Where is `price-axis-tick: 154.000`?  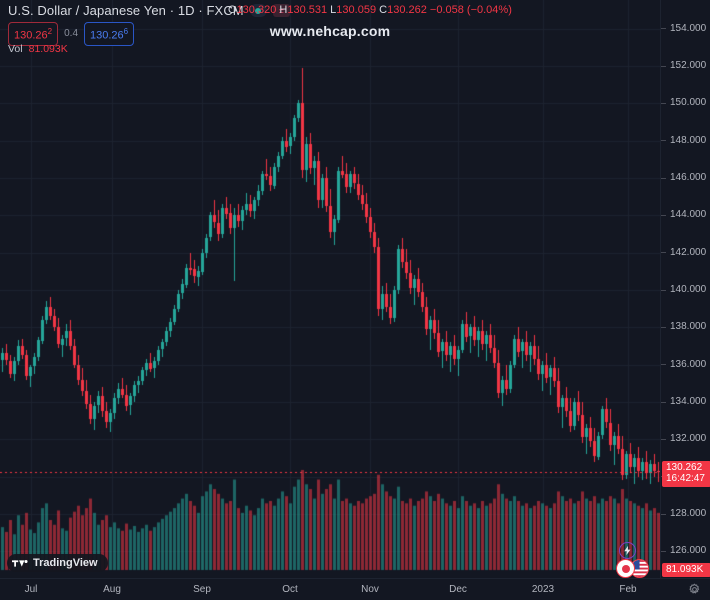
price-axis-tick: 154.000 is located at coordinates (685, 28).